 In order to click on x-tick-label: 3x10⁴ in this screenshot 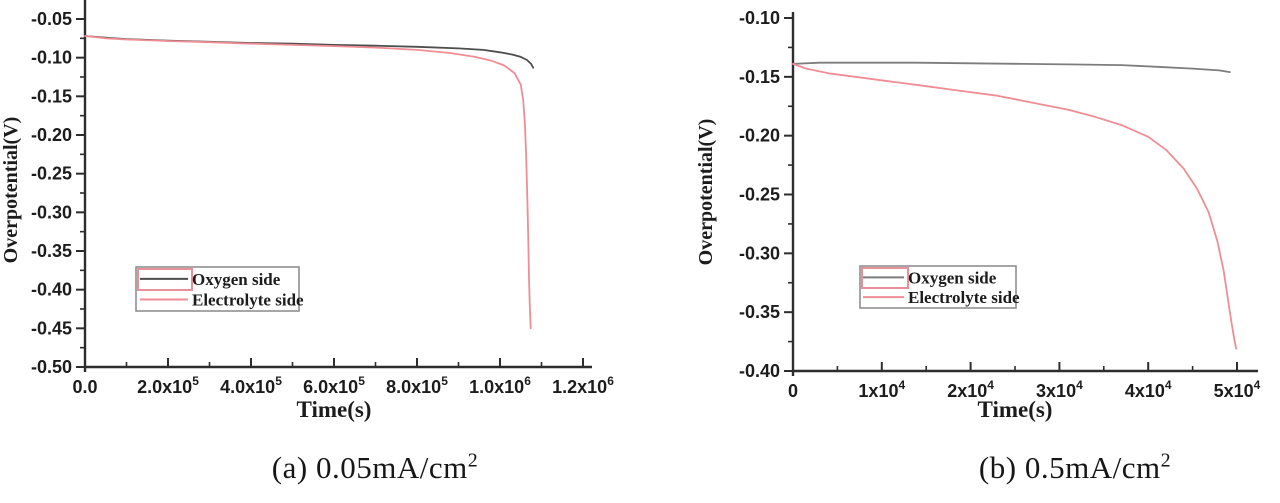, I will do `click(1059, 389)`.